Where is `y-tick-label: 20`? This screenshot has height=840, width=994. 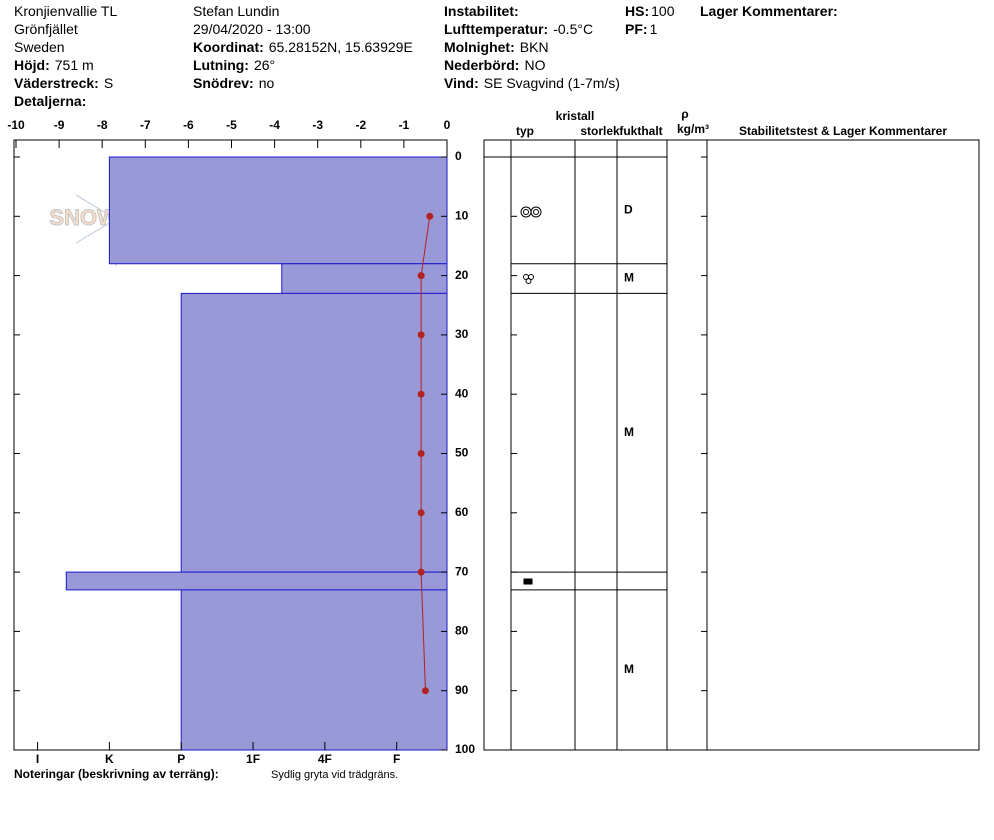 y-tick-label: 20 is located at coordinates (462, 275).